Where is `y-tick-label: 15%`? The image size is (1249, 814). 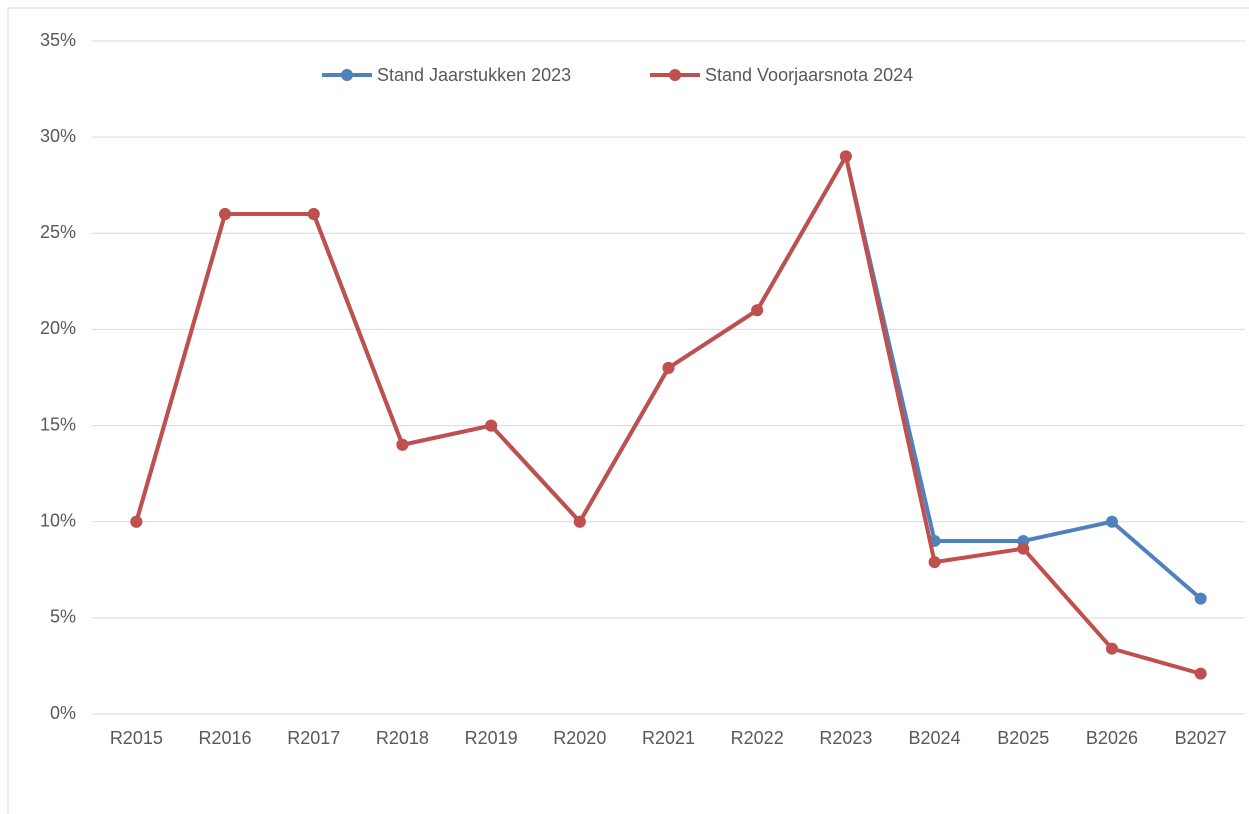 y-tick-label: 15% is located at coordinates (58, 424).